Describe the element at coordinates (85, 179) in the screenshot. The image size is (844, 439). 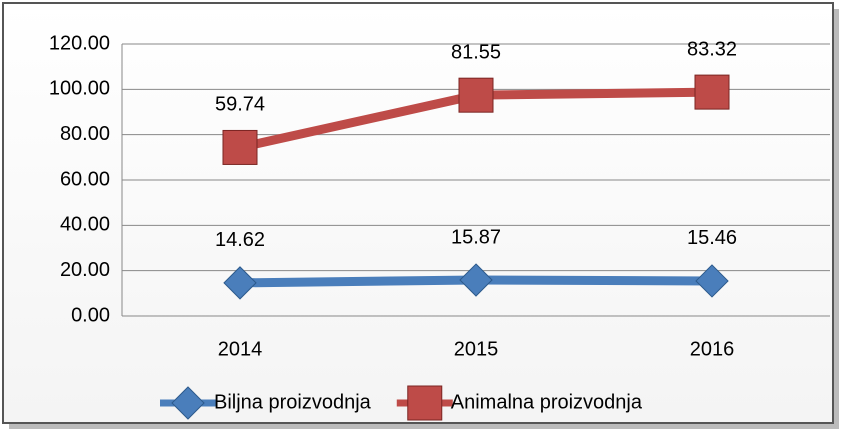
I see `y-tick-label: 60.00` at that location.